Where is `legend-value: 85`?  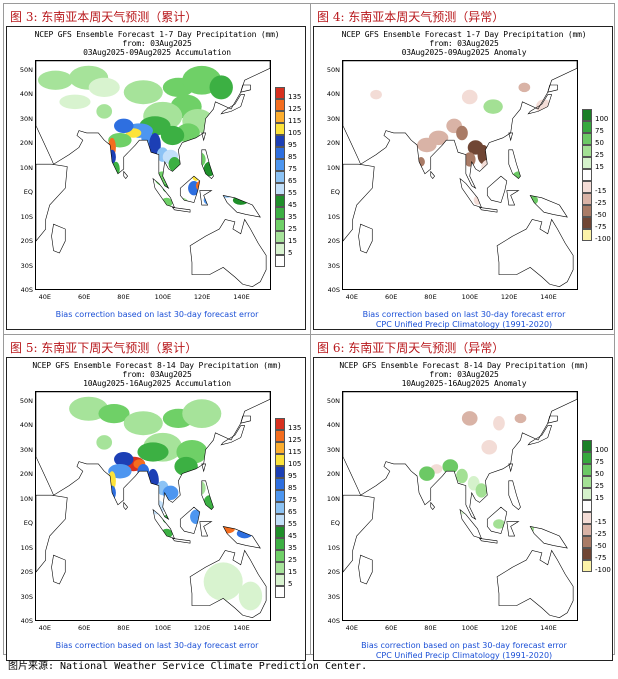 legend-value: 85 is located at coordinates (292, 157).